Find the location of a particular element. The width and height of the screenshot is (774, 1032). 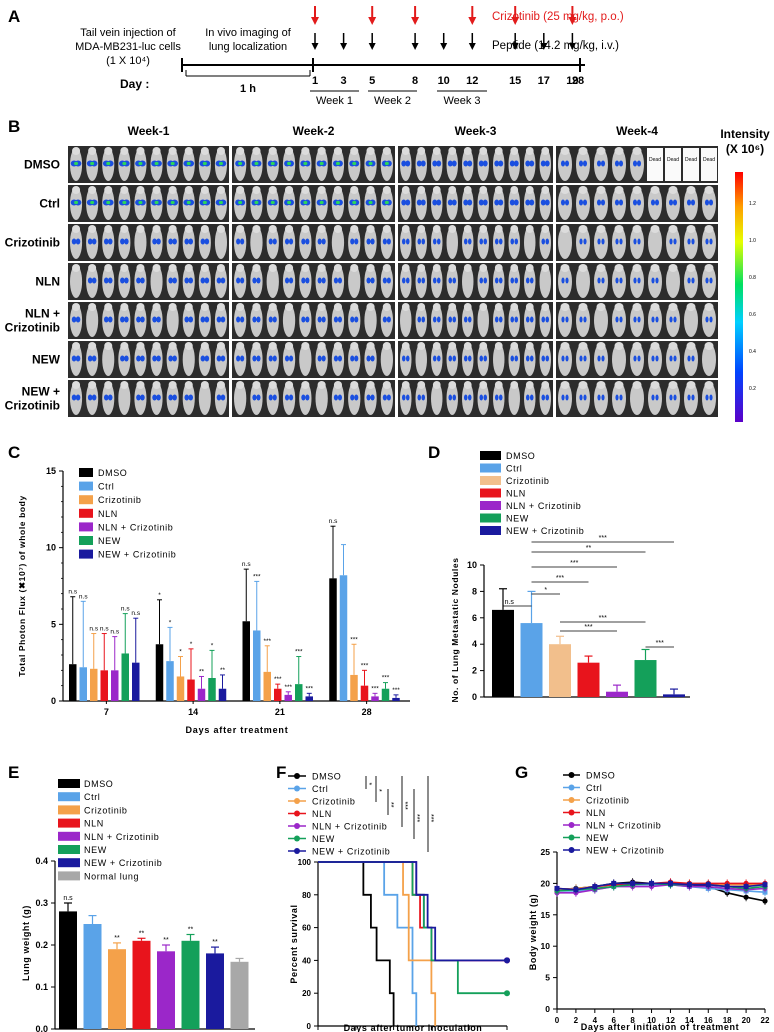

survival-curve is located at coordinates (412, 911).